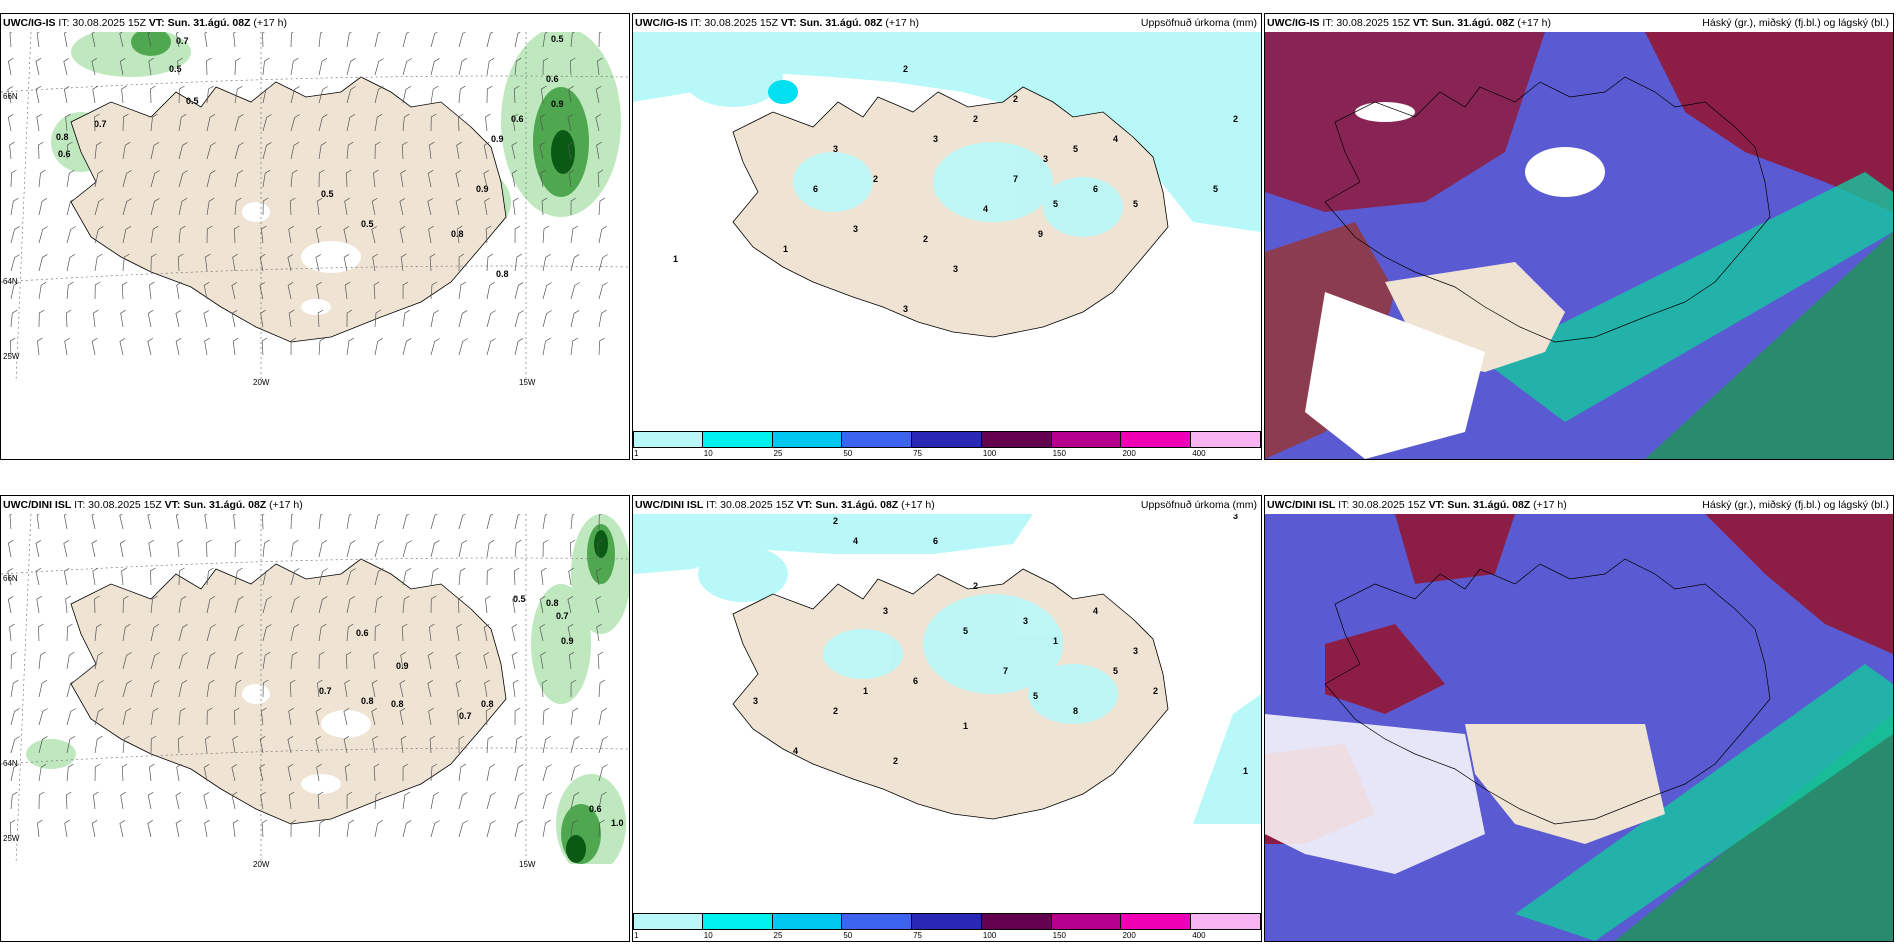  I want to click on colorbar-label: 75, so click(918, 935).